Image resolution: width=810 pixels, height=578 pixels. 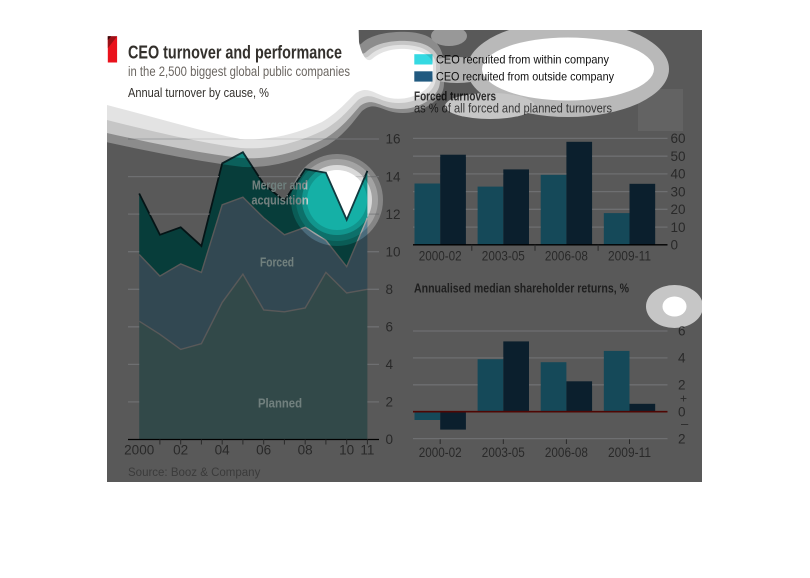 I want to click on svg-text: Forced, so click(x=277, y=262).